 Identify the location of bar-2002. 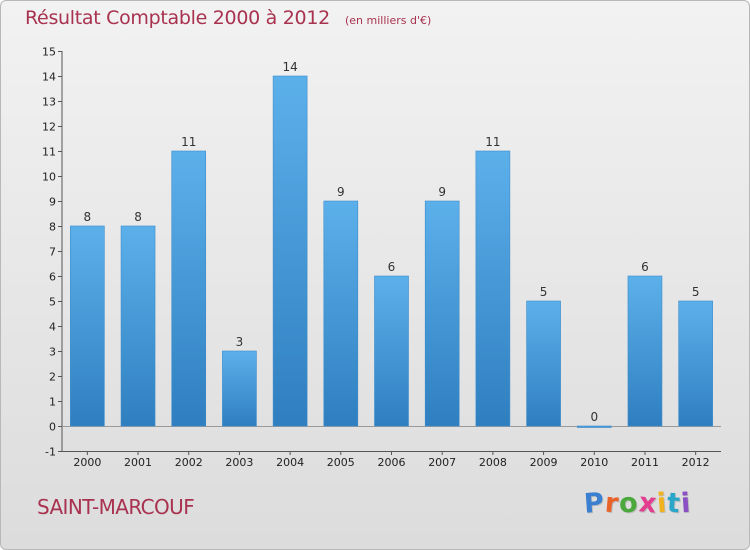
(189, 288).